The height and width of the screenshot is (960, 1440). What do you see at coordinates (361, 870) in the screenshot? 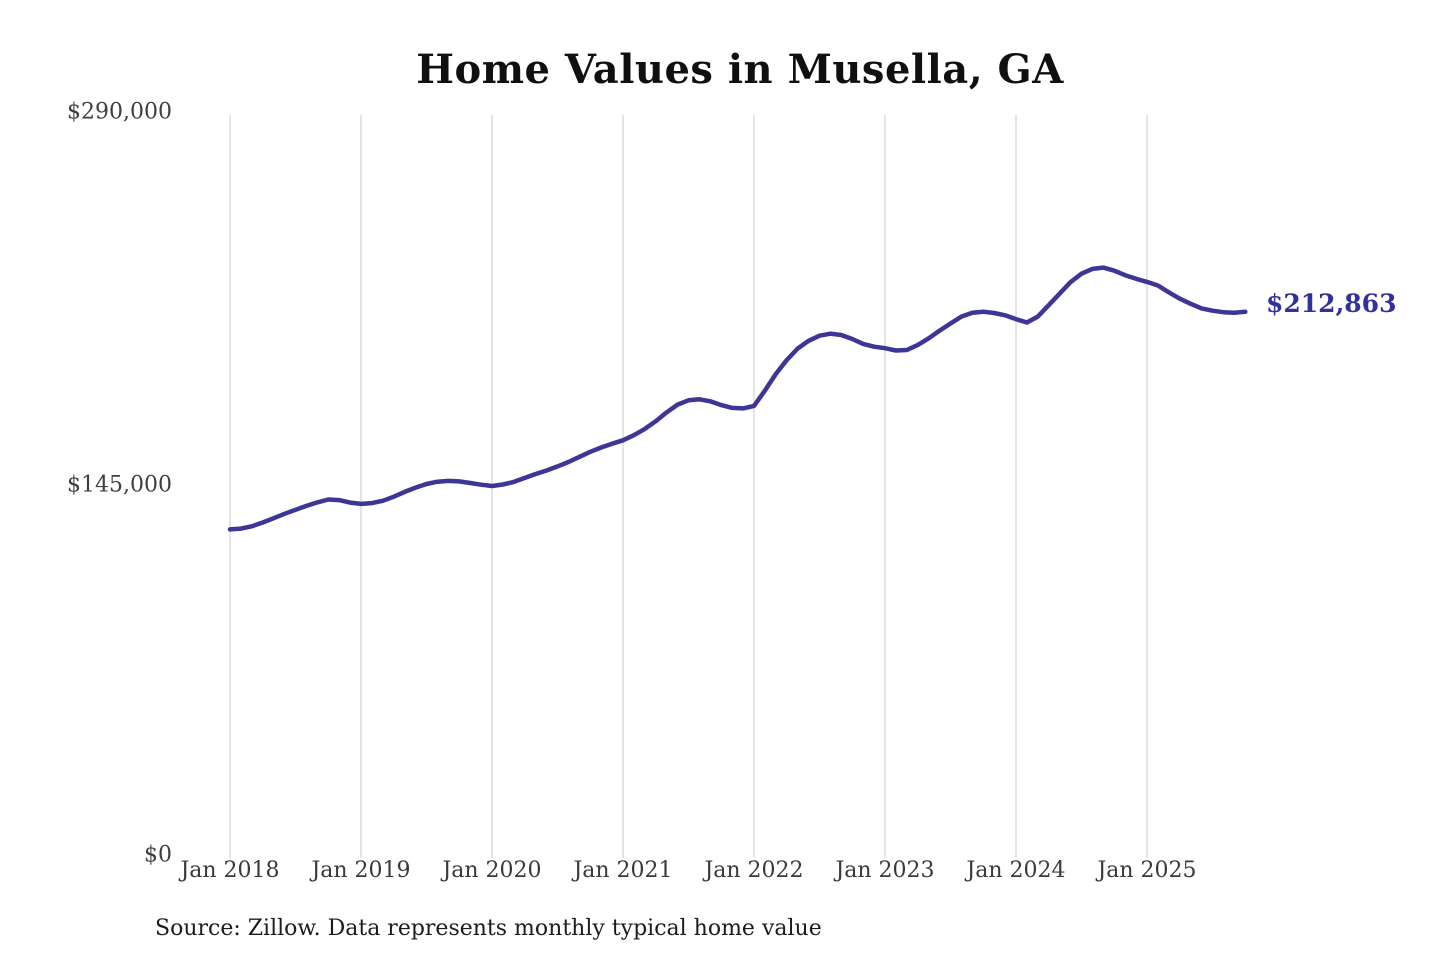
I see `x-tick-label-jan-2019: Jan 2019` at bounding box center [361, 870].